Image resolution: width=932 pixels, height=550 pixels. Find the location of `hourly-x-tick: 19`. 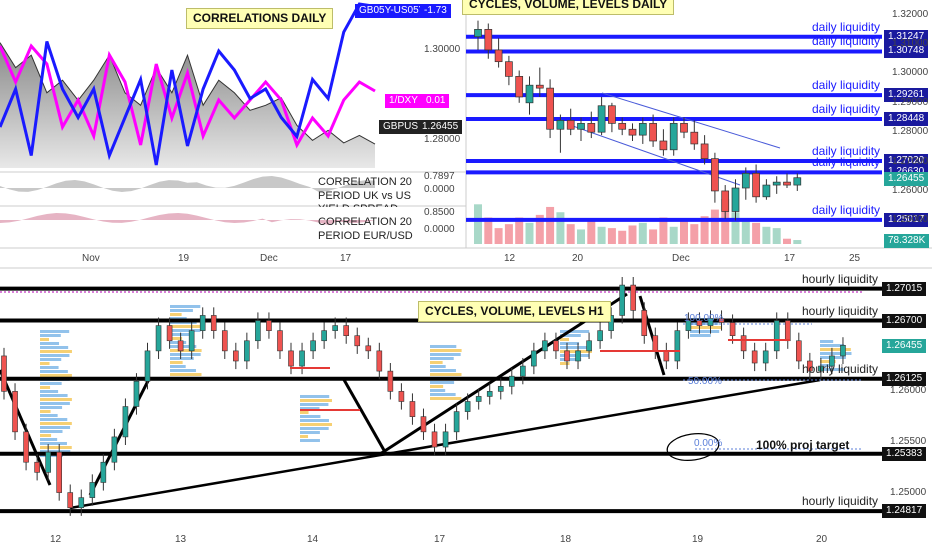

hourly-x-tick: 19 is located at coordinates (698, 539).